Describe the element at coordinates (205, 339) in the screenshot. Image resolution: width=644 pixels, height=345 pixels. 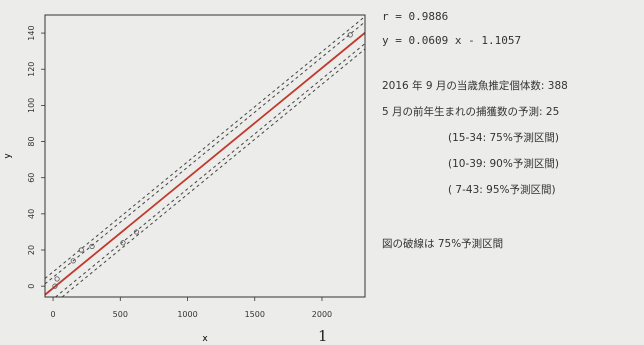
I see `x-axis-label: x` at that location.